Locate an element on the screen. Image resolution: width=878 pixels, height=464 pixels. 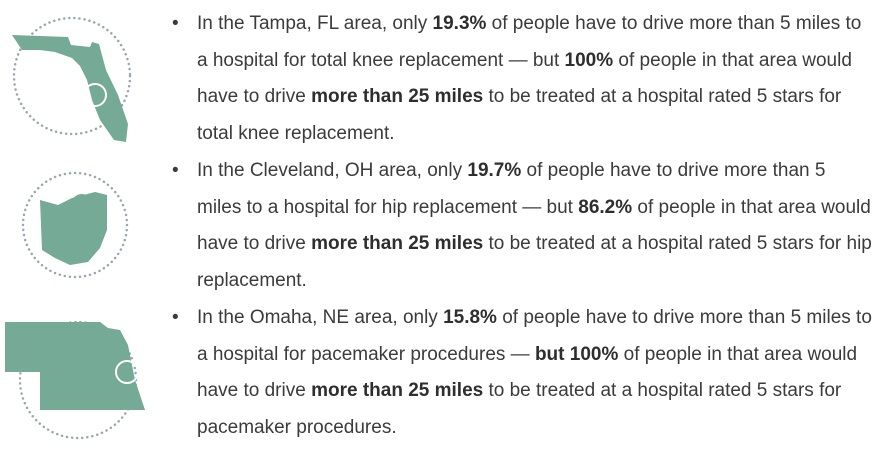
text: In the Cleveland, OH area, only is located at coordinates (332, 170).